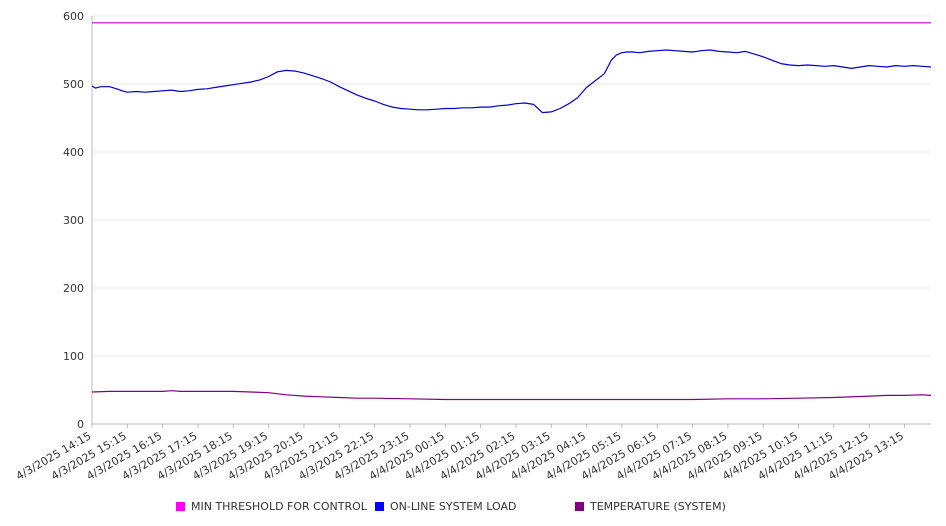  I want to click on y-tick-label-100: 100, so click(73, 356).